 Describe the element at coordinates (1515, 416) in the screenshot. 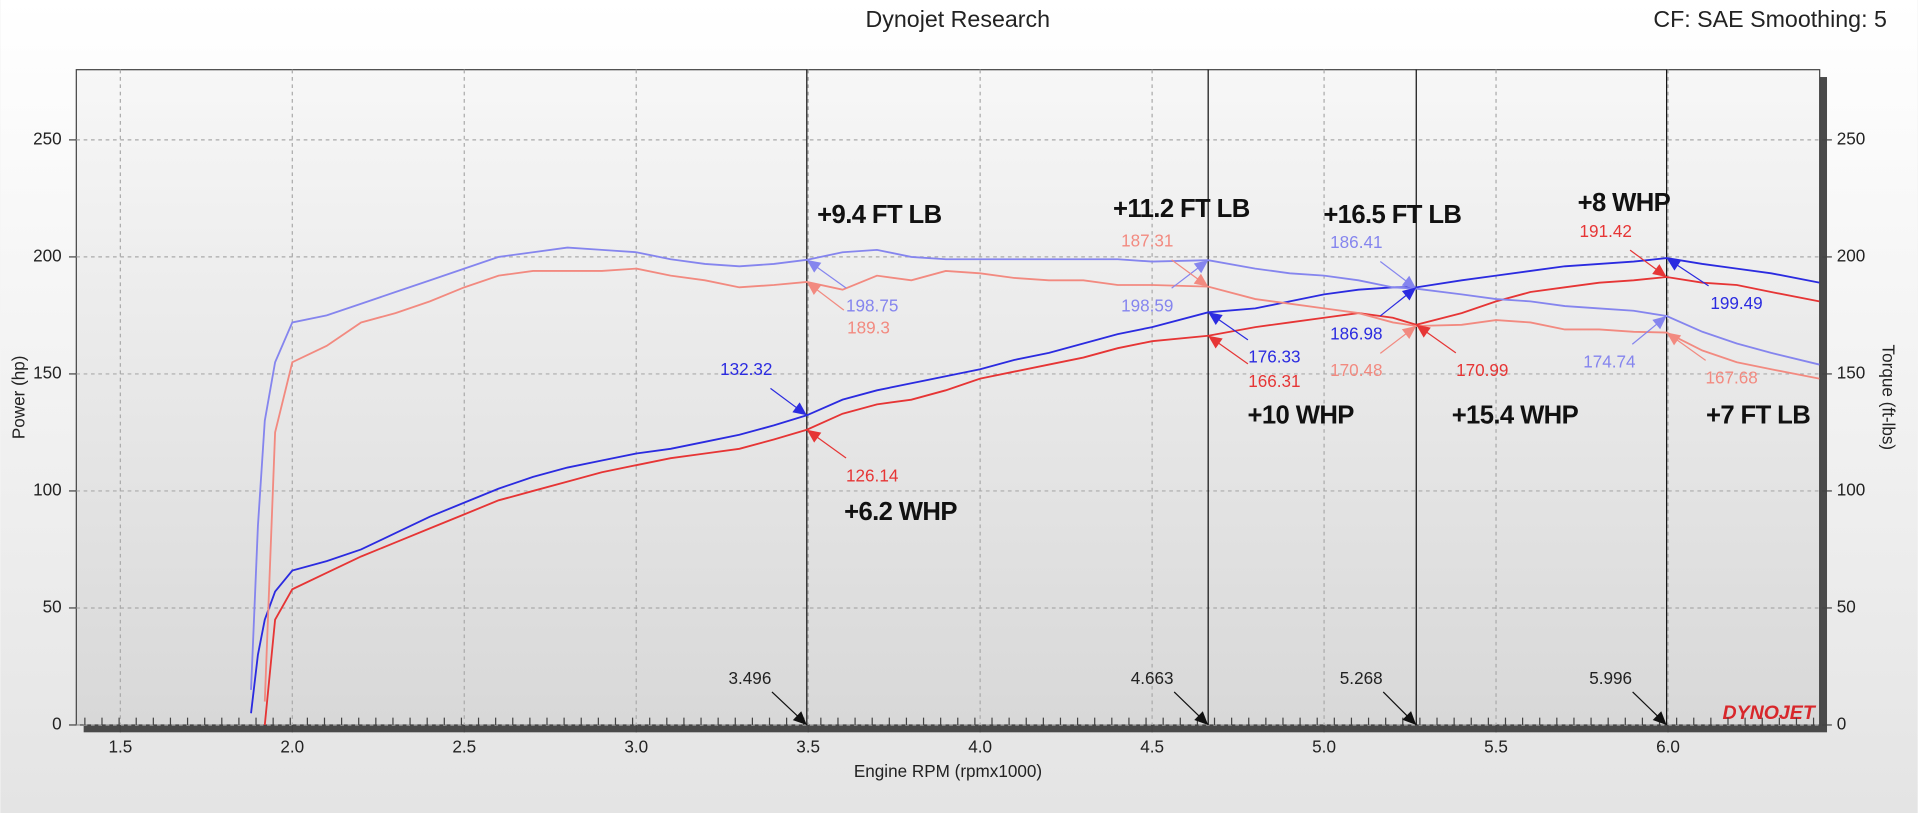

I see `annotation: +15.4 WHP` at that location.